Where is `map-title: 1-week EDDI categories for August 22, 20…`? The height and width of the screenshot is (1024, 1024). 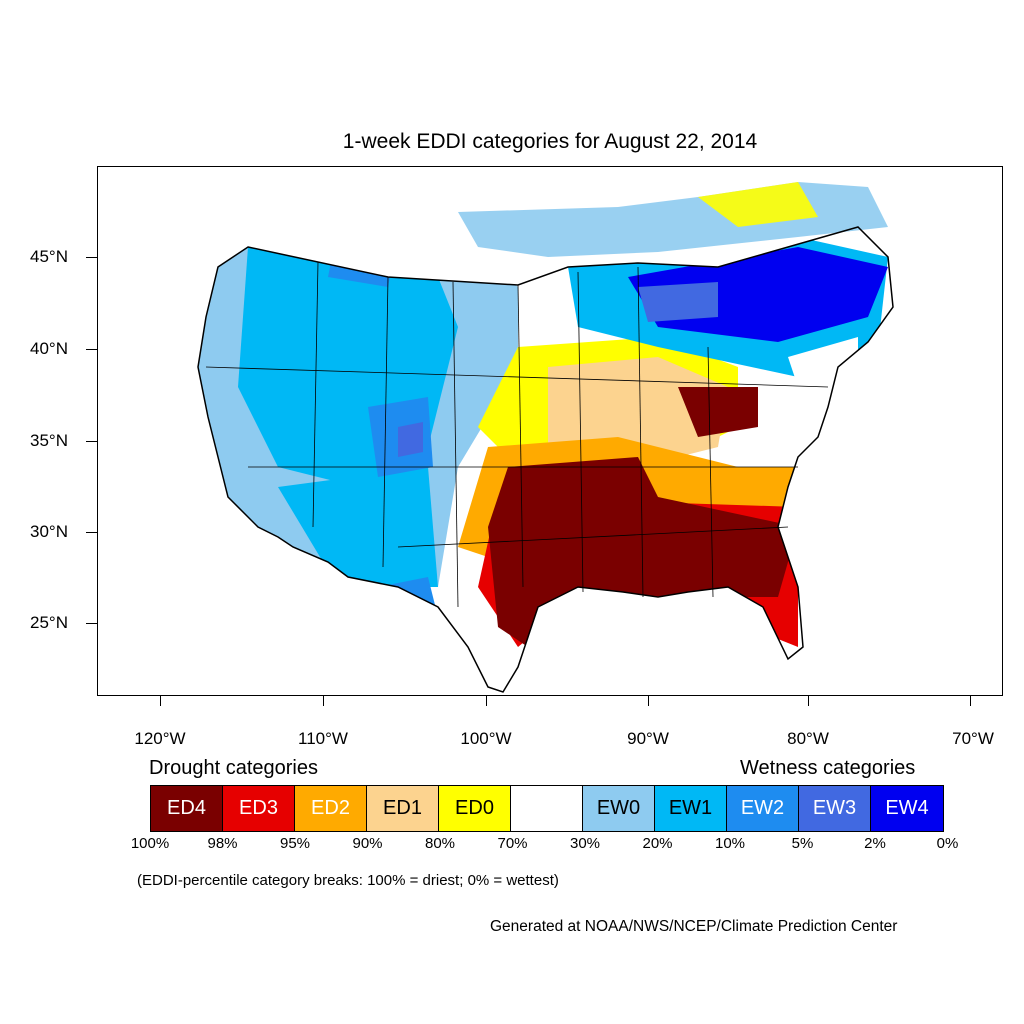
map-title: 1-week EDDI categories for August 22, 20… is located at coordinates (550, 141).